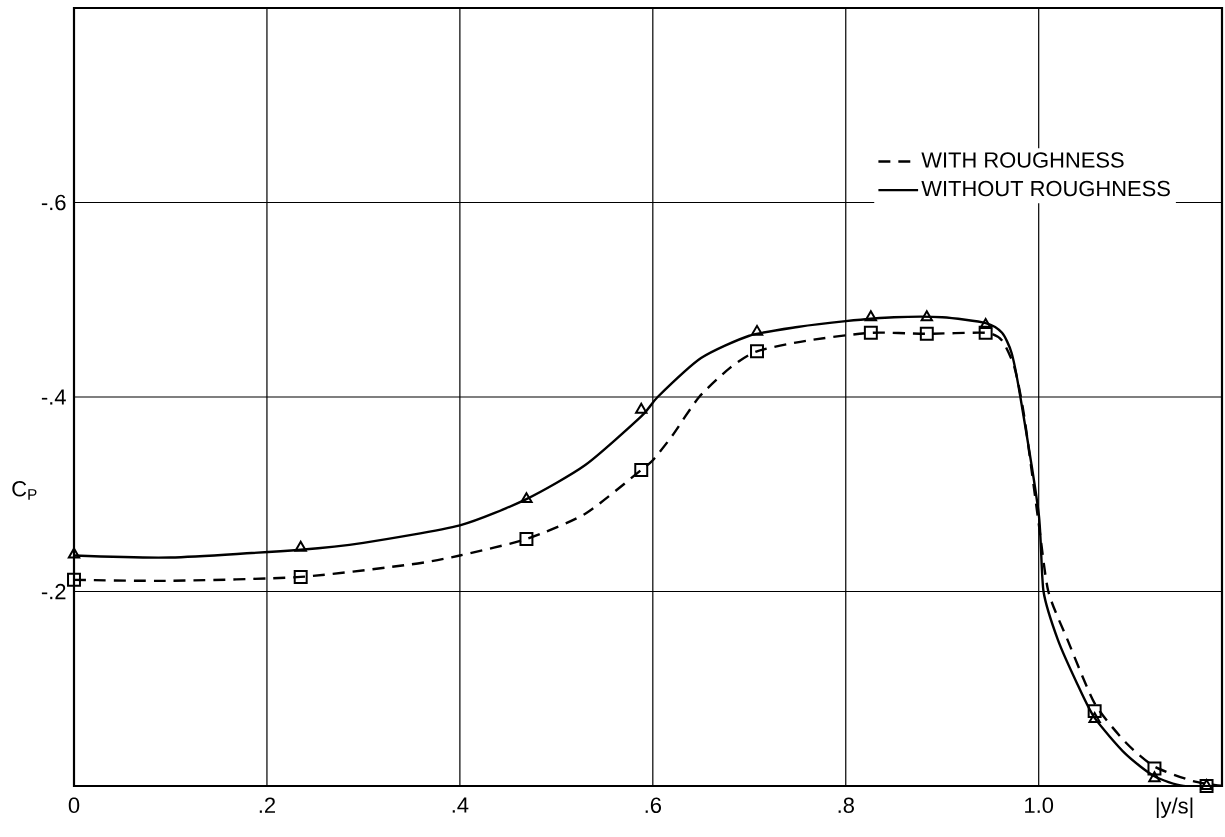 The image size is (1225, 837). I want to click on x-tick-label: 1.0, so click(1039, 805).